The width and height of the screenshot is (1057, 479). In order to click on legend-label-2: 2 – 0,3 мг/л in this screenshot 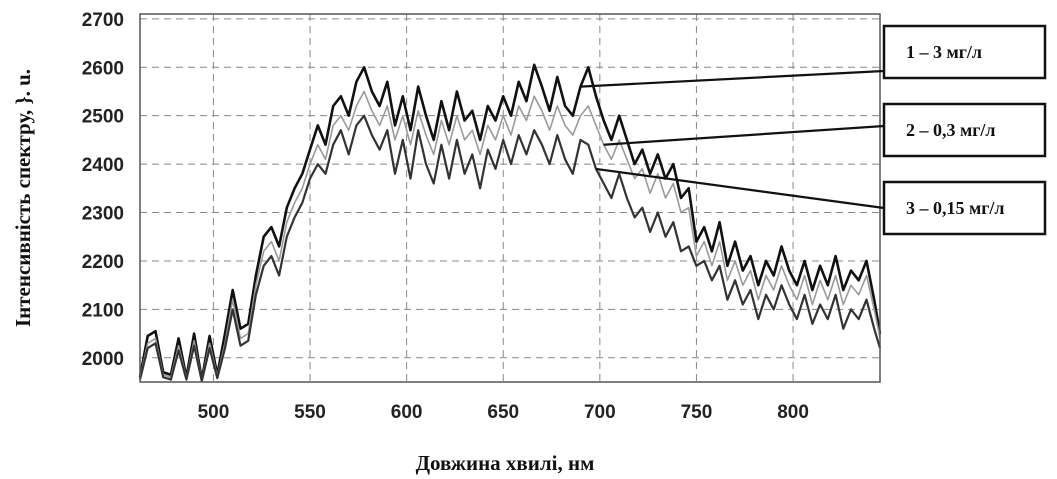, I will do `click(951, 130)`.